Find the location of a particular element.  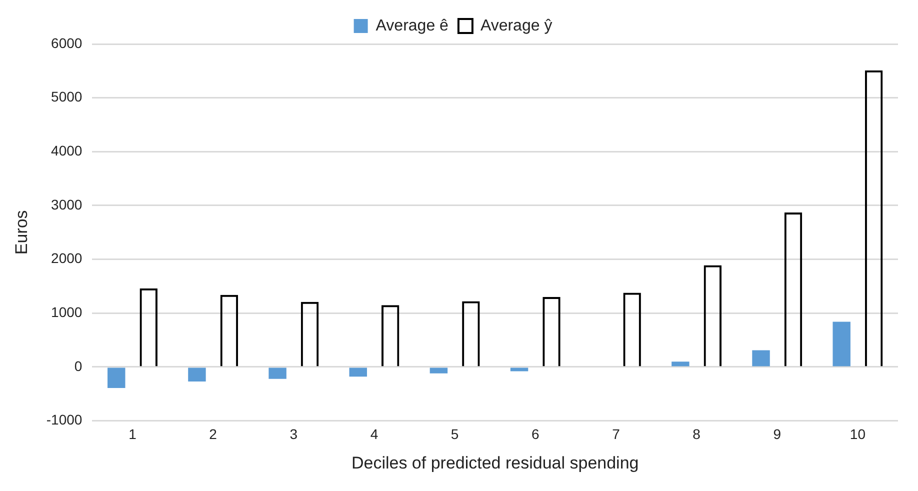

x-tick-label: 6 is located at coordinates (535, 434).